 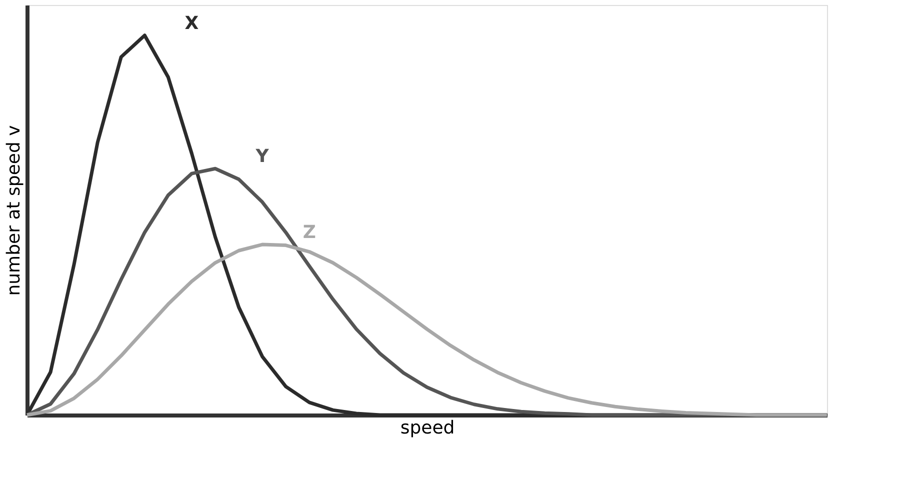 What do you see at coordinates (309, 233) in the screenshot?
I see `series-label: Z` at bounding box center [309, 233].